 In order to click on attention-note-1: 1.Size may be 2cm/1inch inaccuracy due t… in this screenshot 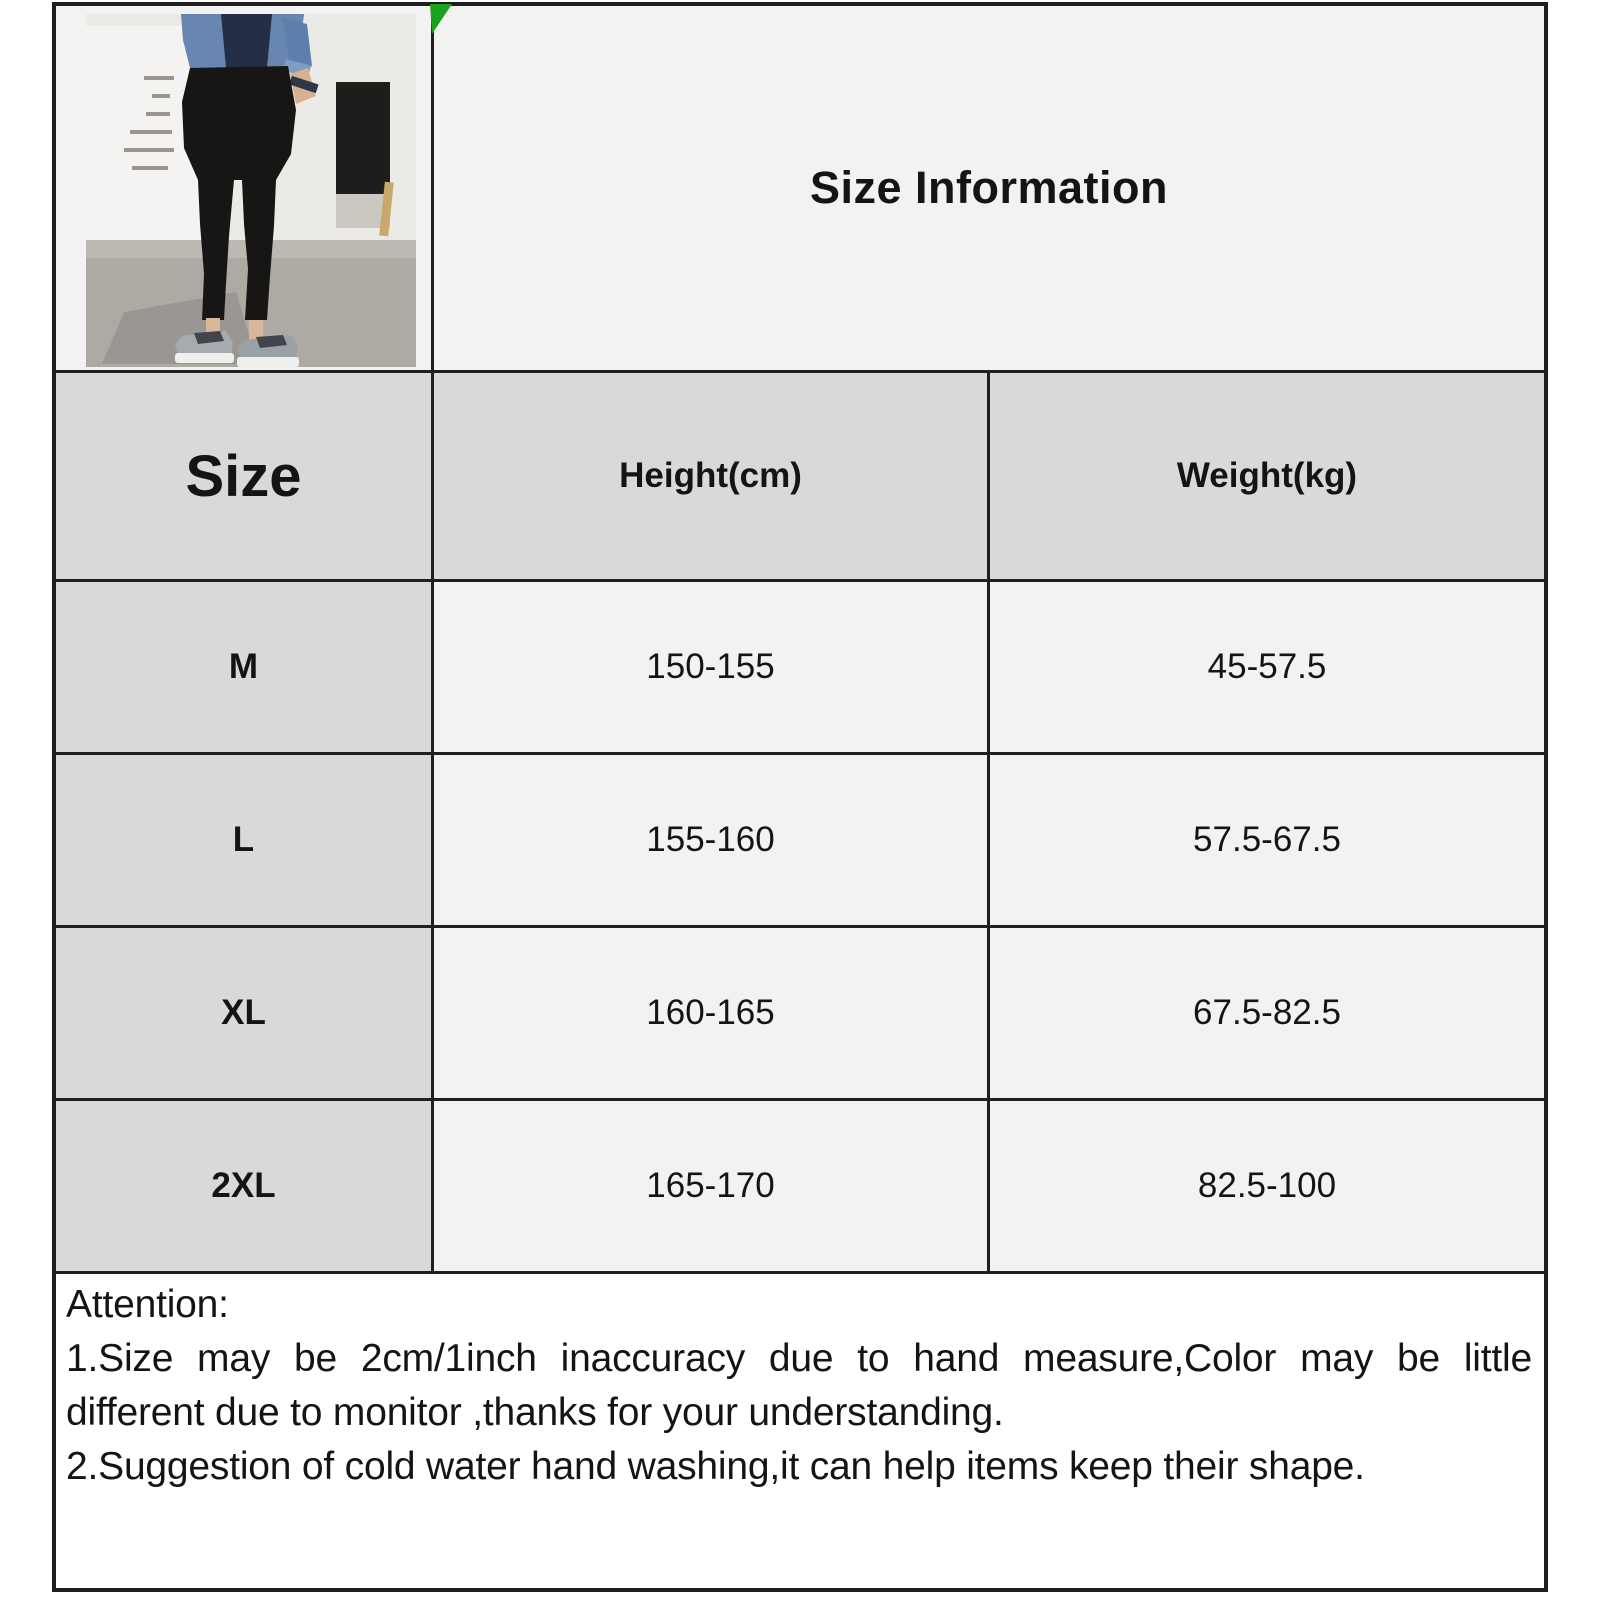, I will do `click(799, 1385)`.